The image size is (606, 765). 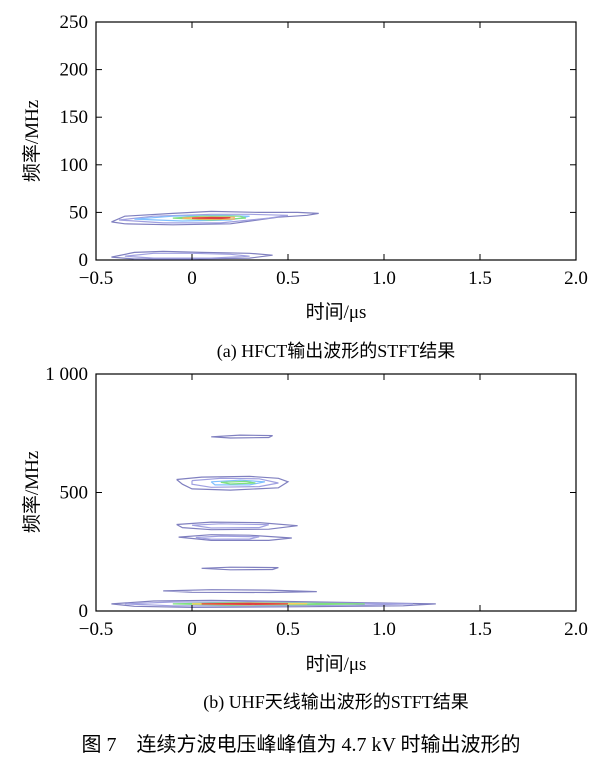 I want to click on y-tick-label: 250, so click(x=74, y=22).